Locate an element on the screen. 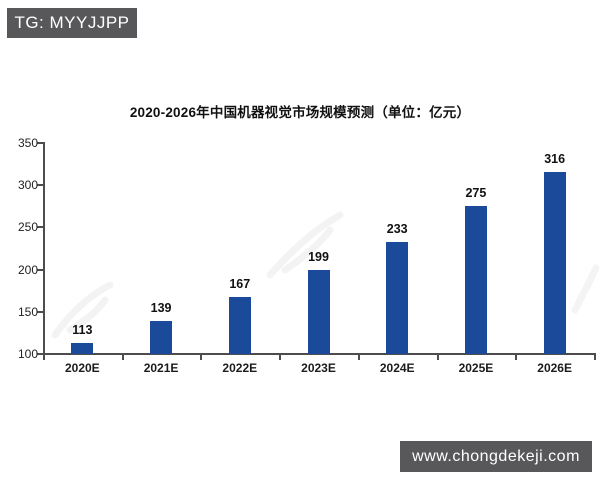 The image size is (600, 480). chart-title: 2020-2026年中国机器视觉市场规模预测（单位：亿元） is located at coordinates (300, 112).